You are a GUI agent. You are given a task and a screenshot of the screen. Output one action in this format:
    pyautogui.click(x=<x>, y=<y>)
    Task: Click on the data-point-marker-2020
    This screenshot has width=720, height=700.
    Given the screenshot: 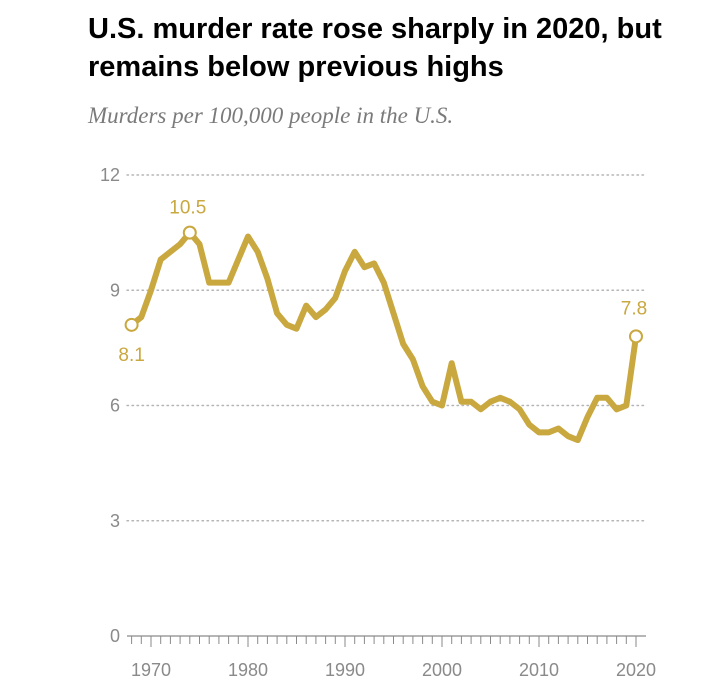 What is the action you would take?
    pyautogui.click(x=636, y=336)
    